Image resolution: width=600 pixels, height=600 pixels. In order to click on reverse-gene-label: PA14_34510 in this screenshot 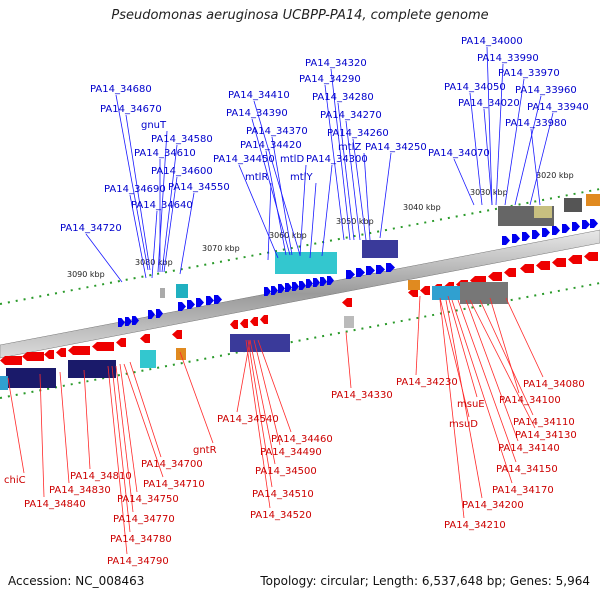, I will do `click(283, 494)`.